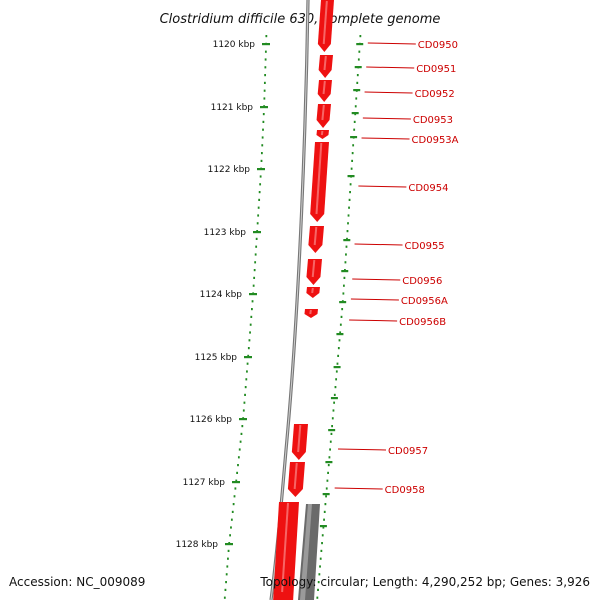 This screenshot has width=600, height=600. Describe the element at coordinates (225, 233) in the screenshot. I see `ruler-tick-label: 1123 kbp` at that location.